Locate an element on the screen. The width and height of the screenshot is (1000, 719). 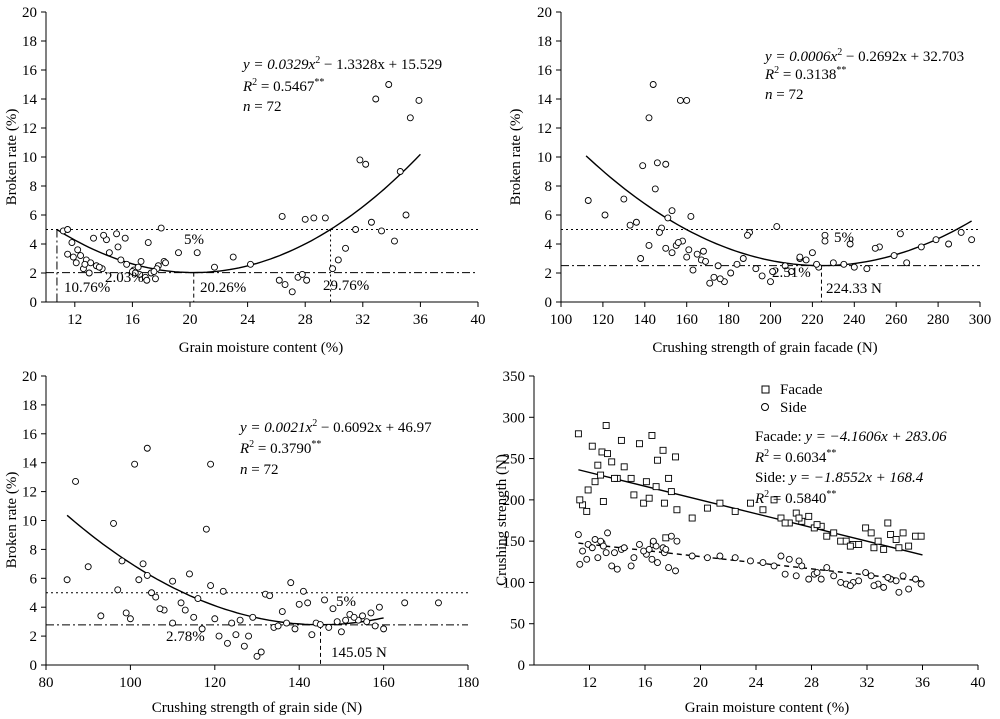
y-tick-label: 18 is located at coordinates (29, 42).